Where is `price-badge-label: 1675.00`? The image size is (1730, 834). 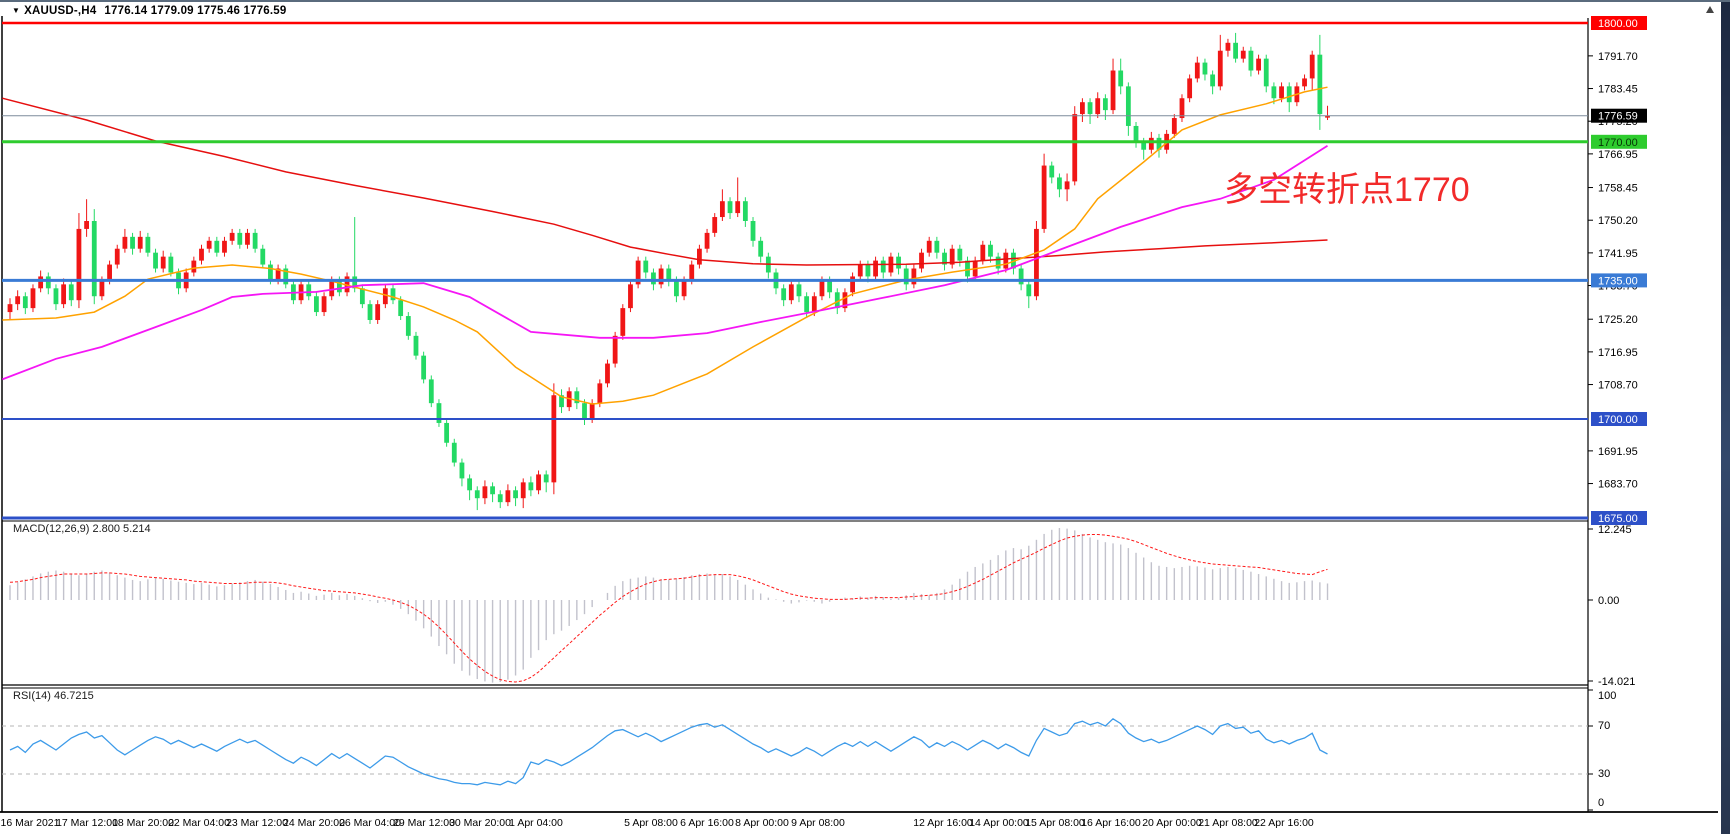 price-badge-label: 1675.00 is located at coordinates (1618, 519).